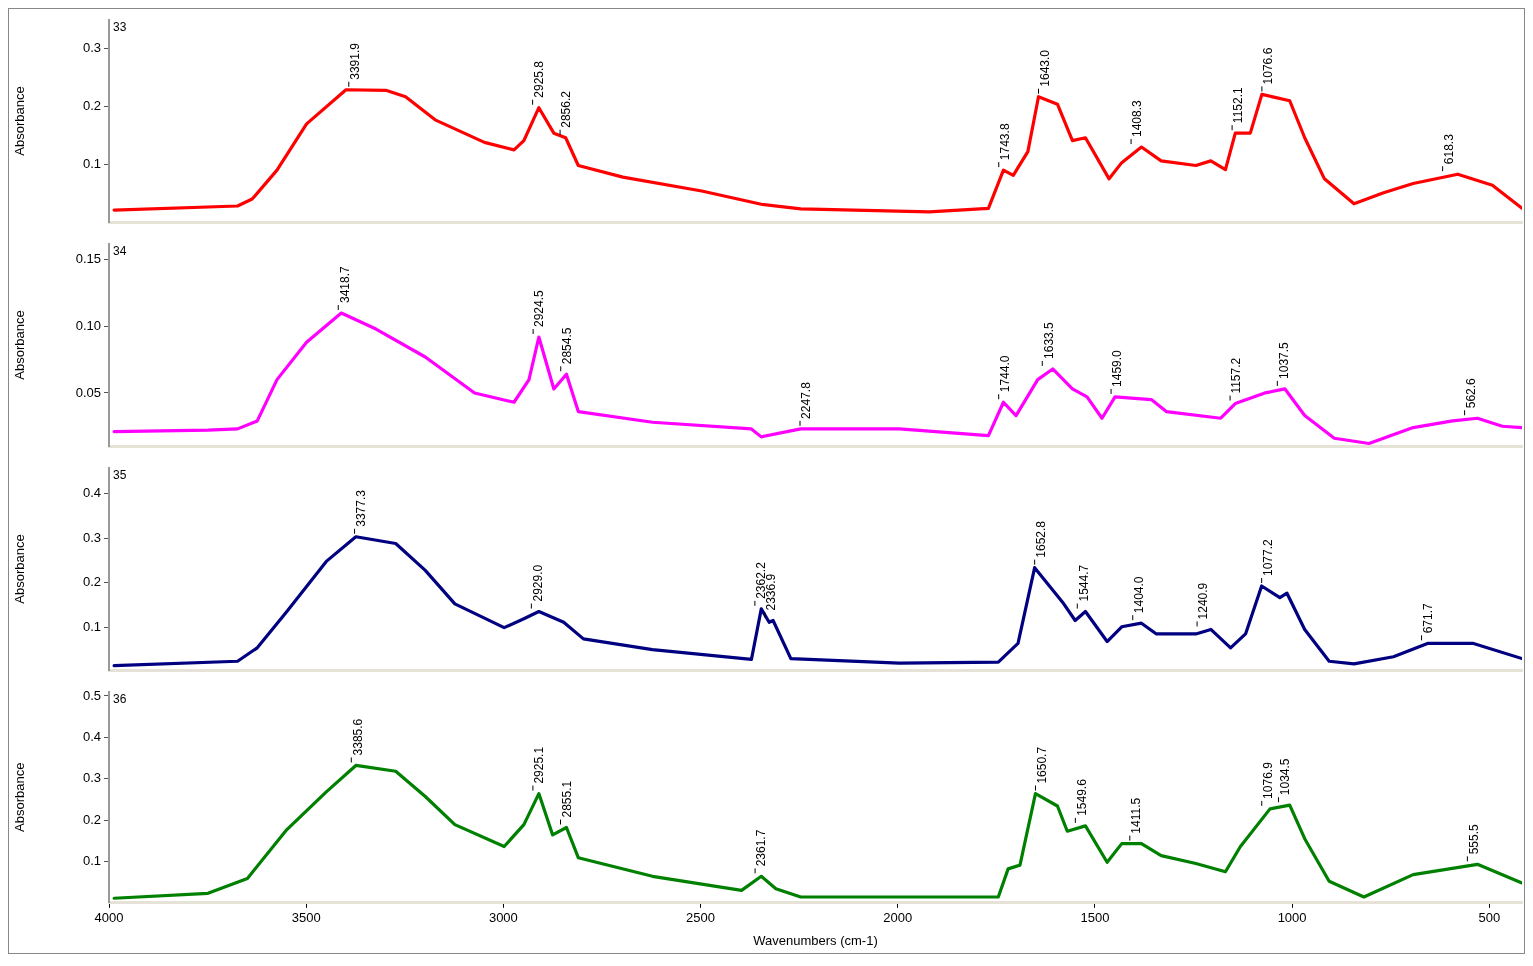 Image resolution: width=1533 pixels, height=966 pixels. What do you see at coordinates (537, 583) in the screenshot?
I see `annotation: 2929.0` at bounding box center [537, 583].